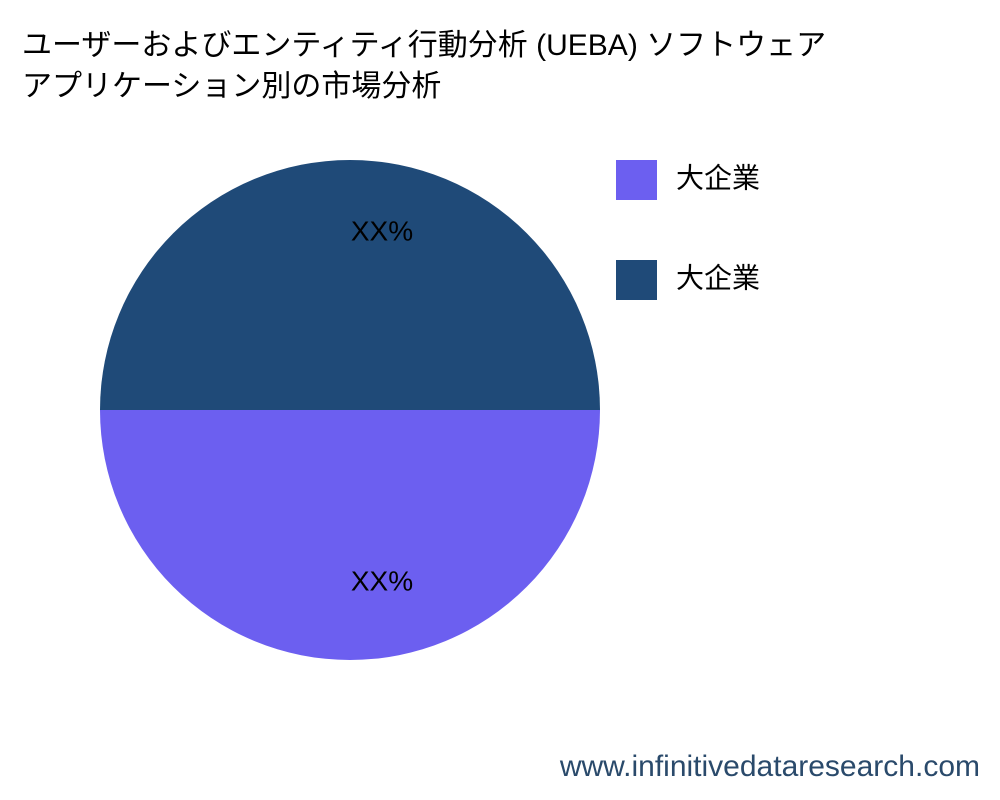  Describe the element at coordinates (231, 86) in the screenshot. I see `chart-title: アプリケーション別の市場分析` at that location.